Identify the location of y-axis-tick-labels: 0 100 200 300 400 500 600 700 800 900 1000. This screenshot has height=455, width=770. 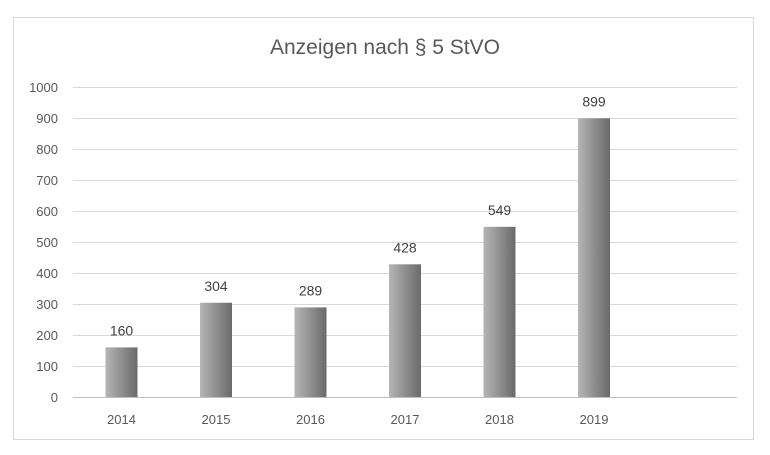
(43, 242).